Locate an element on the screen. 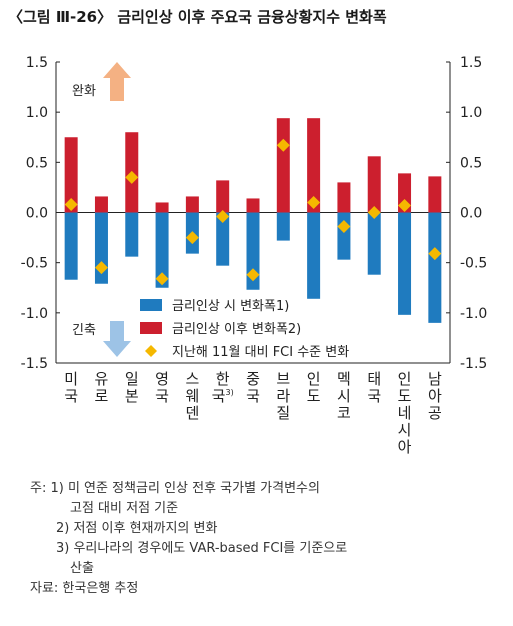  x-label-11-1: 도 is located at coordinates (405, 396).